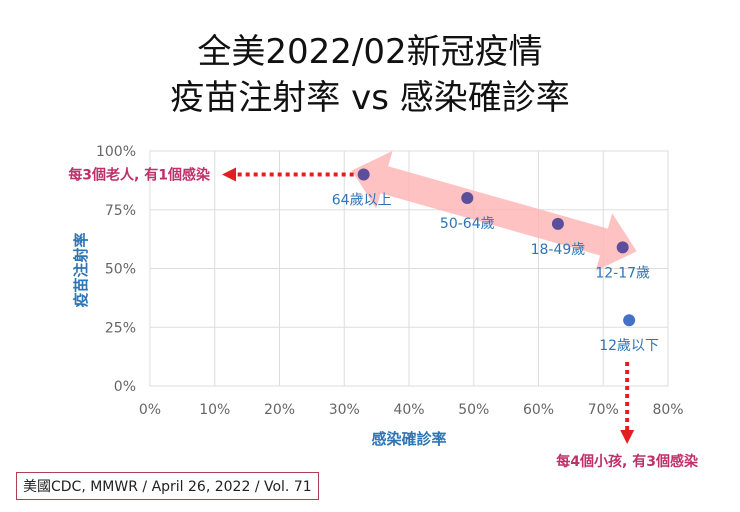 This screenshot has width=740, height=512. Describe the element at coordinates (279, 410) in the screenshot. I see `x-tick-label: 20%` at that location.